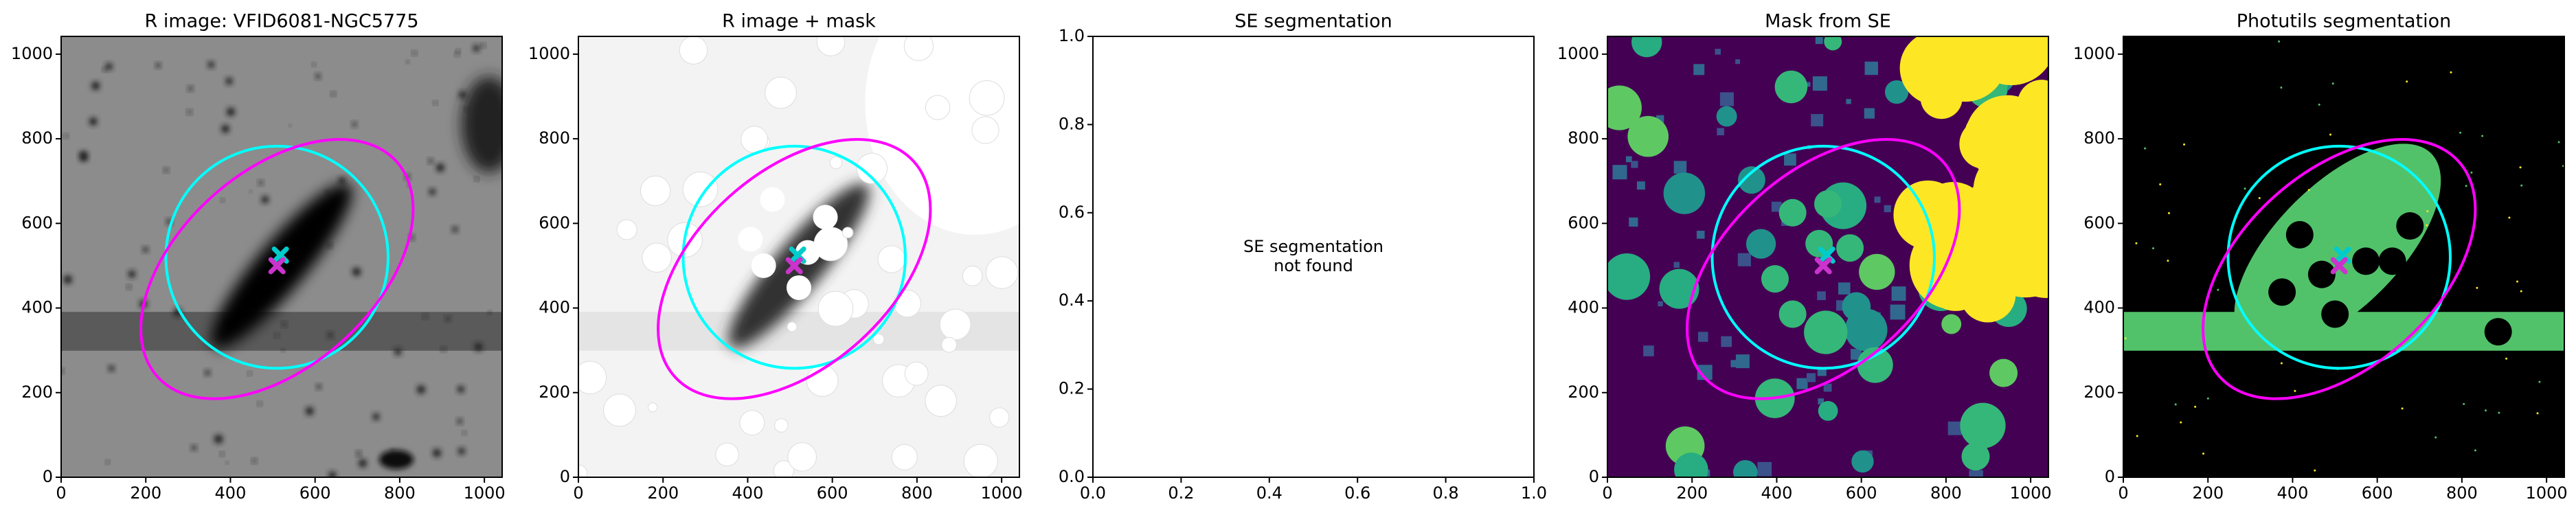 This screenshot has width=2576, height=515. What do you see at coordinates (1357, 493) in the screenshot?
I see `x-tick-label: 0.6` at bounding box center [1357, 493].